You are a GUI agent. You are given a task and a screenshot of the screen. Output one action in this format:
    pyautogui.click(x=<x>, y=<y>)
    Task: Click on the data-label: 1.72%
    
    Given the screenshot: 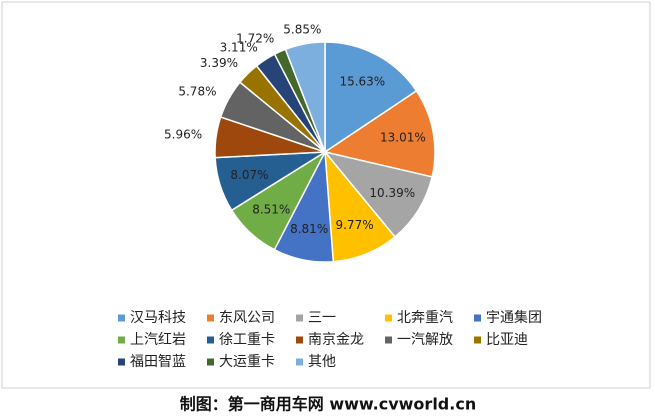 What is the action you would take?
    pyautogui.click(x=255, y=38)
    